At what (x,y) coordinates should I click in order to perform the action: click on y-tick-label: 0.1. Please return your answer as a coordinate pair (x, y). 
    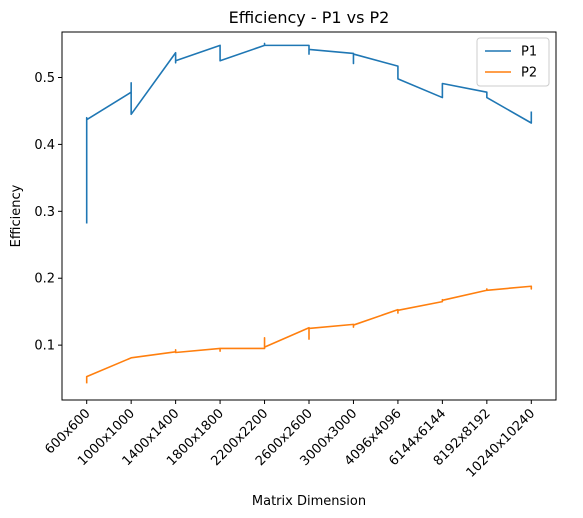
    Looking at the image, I should click on (44, 346).